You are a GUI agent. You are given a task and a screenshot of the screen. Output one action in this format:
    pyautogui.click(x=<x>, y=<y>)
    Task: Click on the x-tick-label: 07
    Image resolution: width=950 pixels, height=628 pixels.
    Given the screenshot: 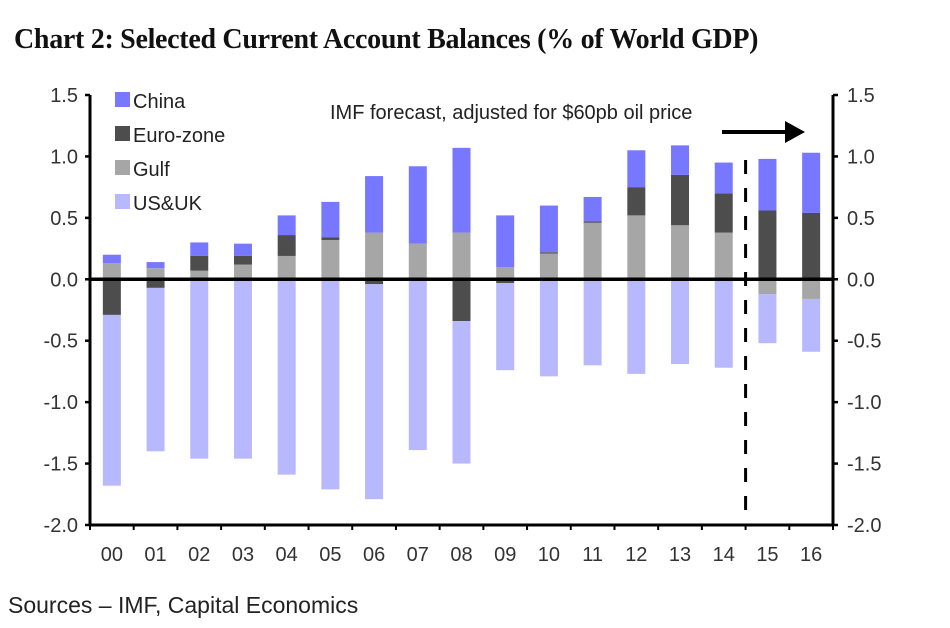 What is the action you would take?
    pyautogui.click(x=418, y=555)
    